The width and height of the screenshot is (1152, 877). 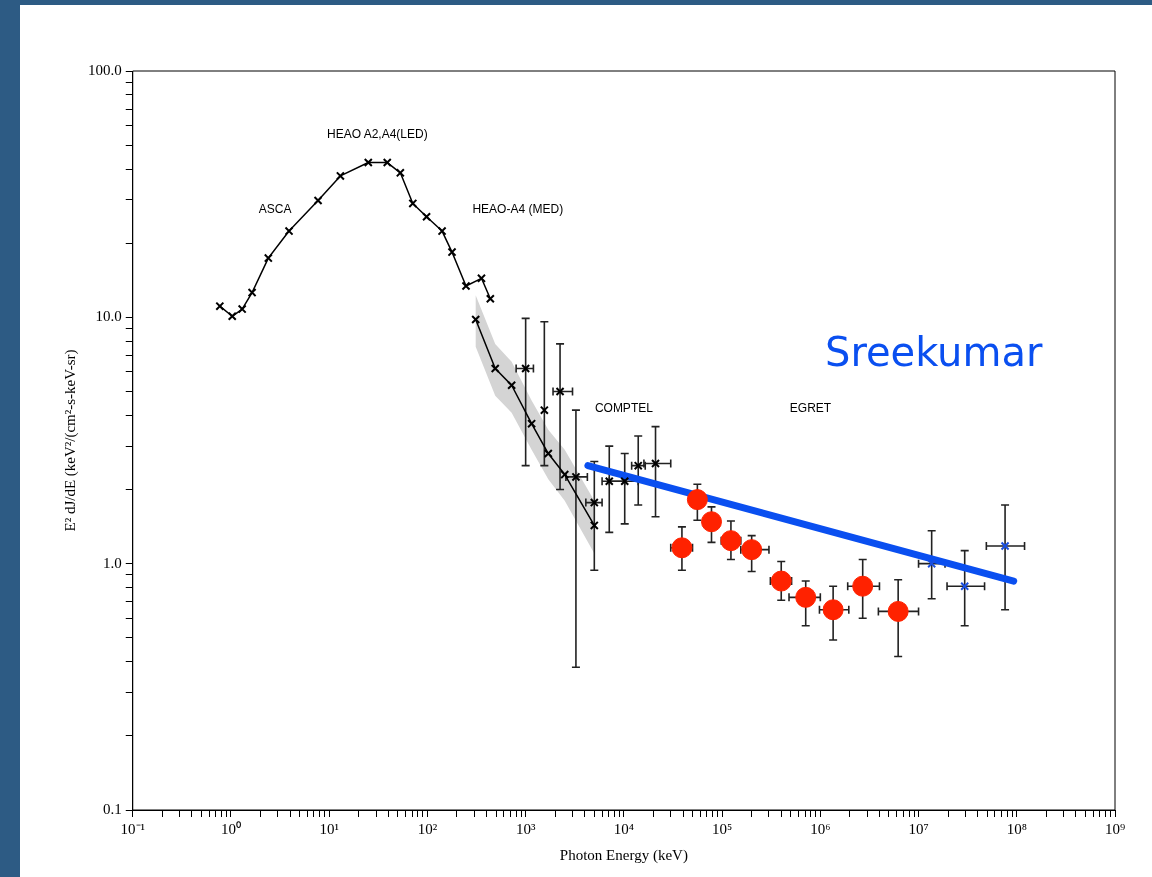 I want to click on y-tick-label: 10.0, so click(x=108, y=316).